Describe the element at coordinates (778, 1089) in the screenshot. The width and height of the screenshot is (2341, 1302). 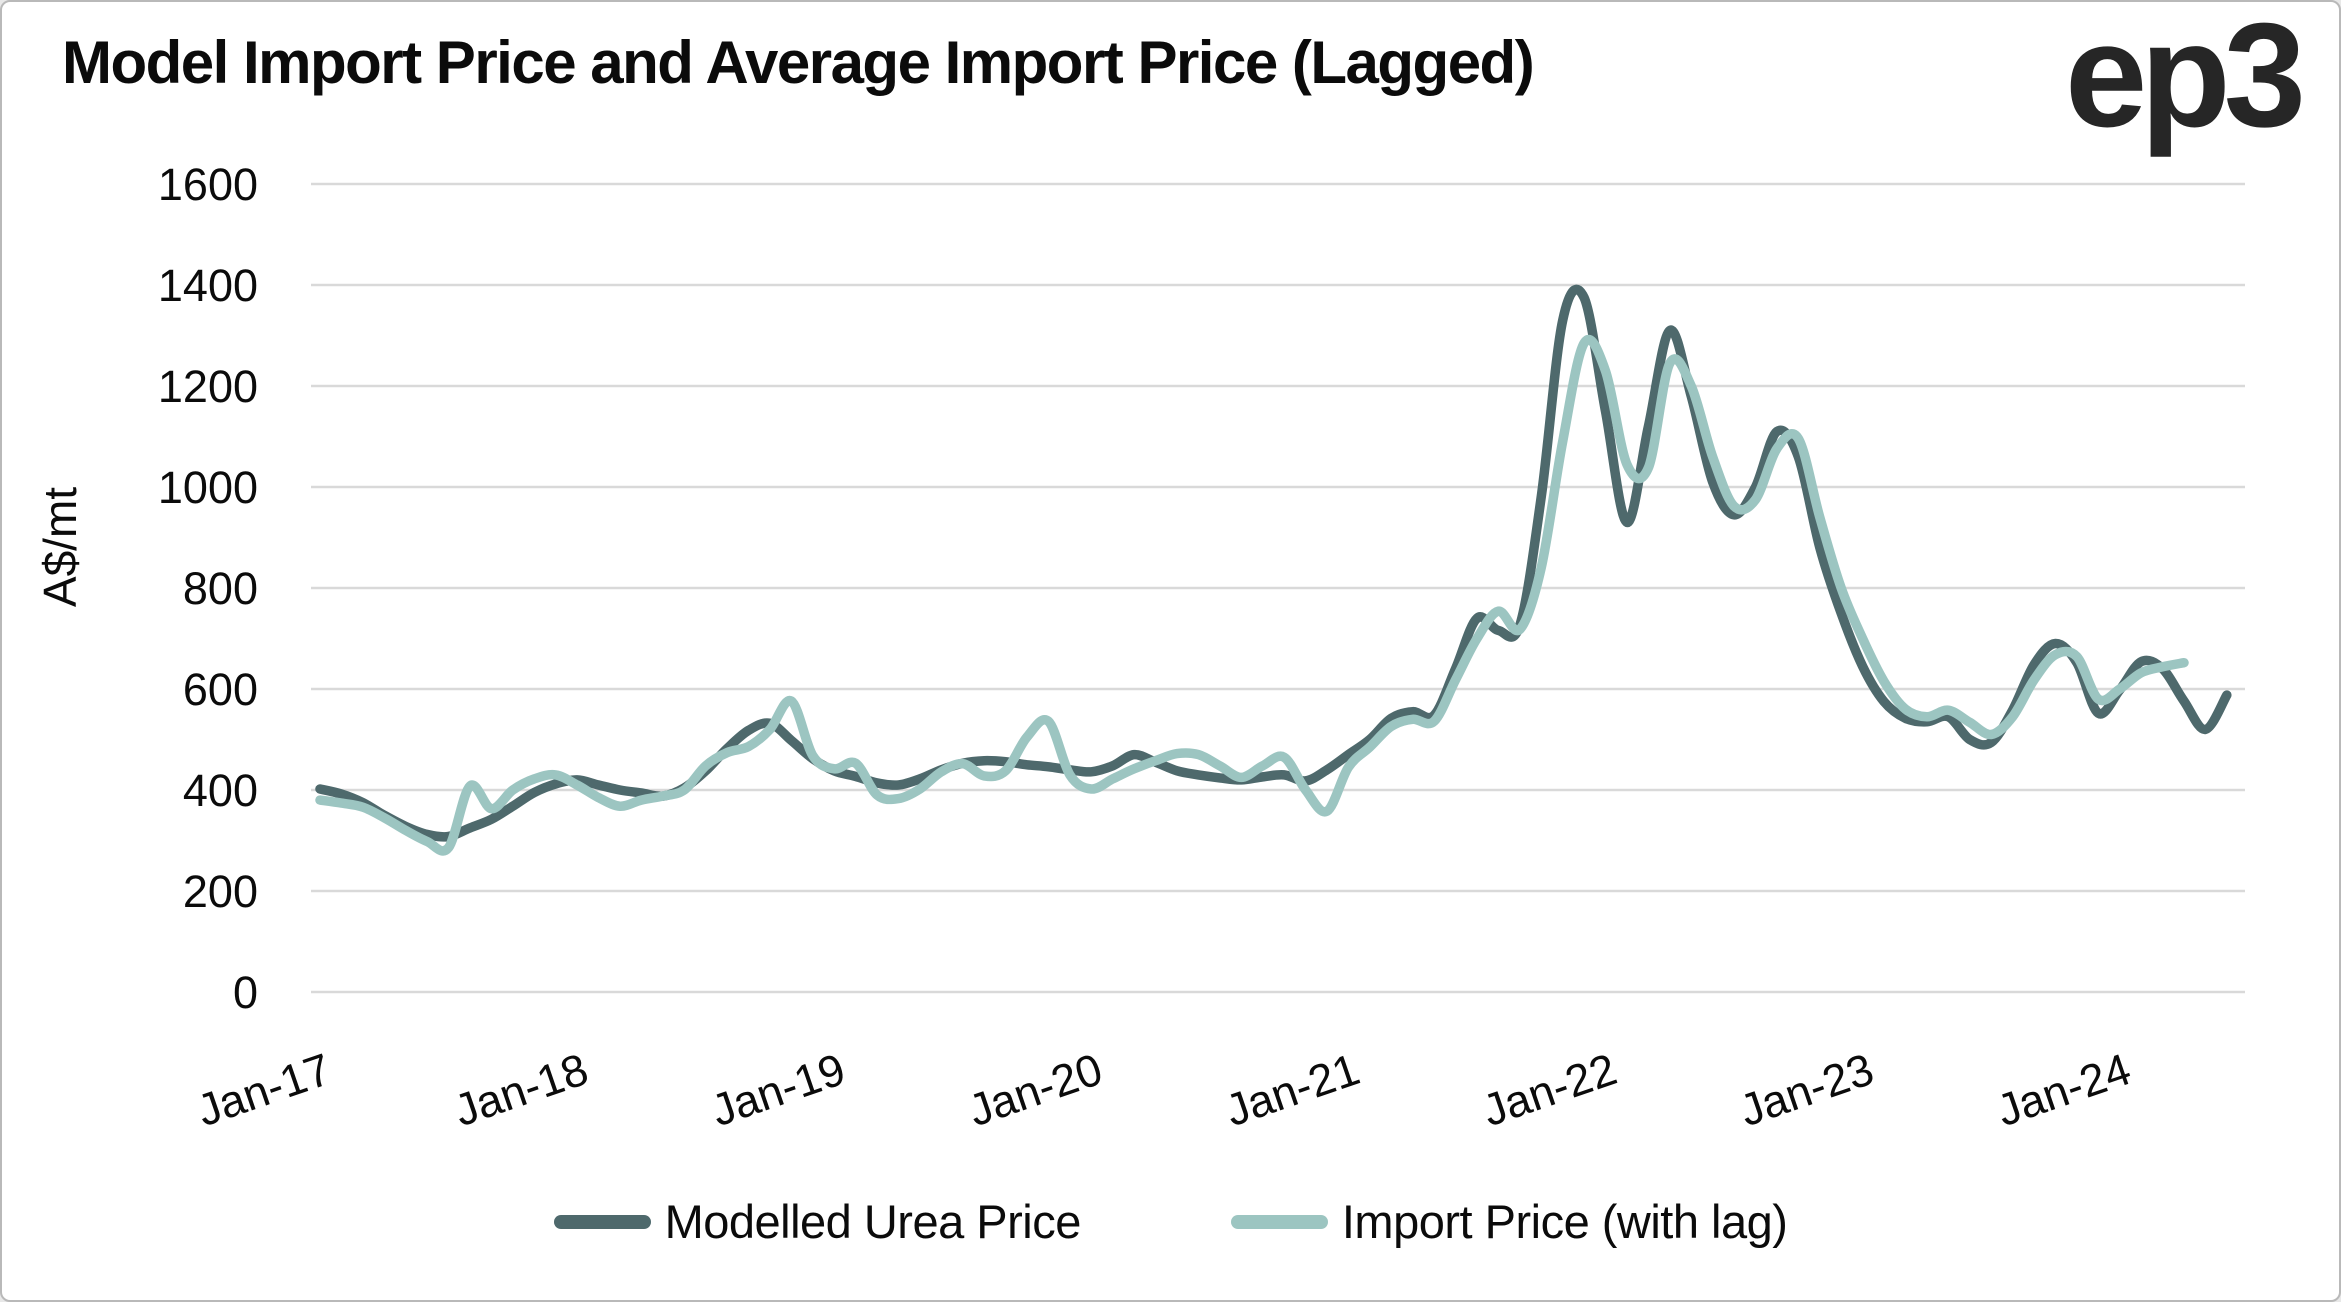
I see `x-tick-label: Jan-19` at that location.